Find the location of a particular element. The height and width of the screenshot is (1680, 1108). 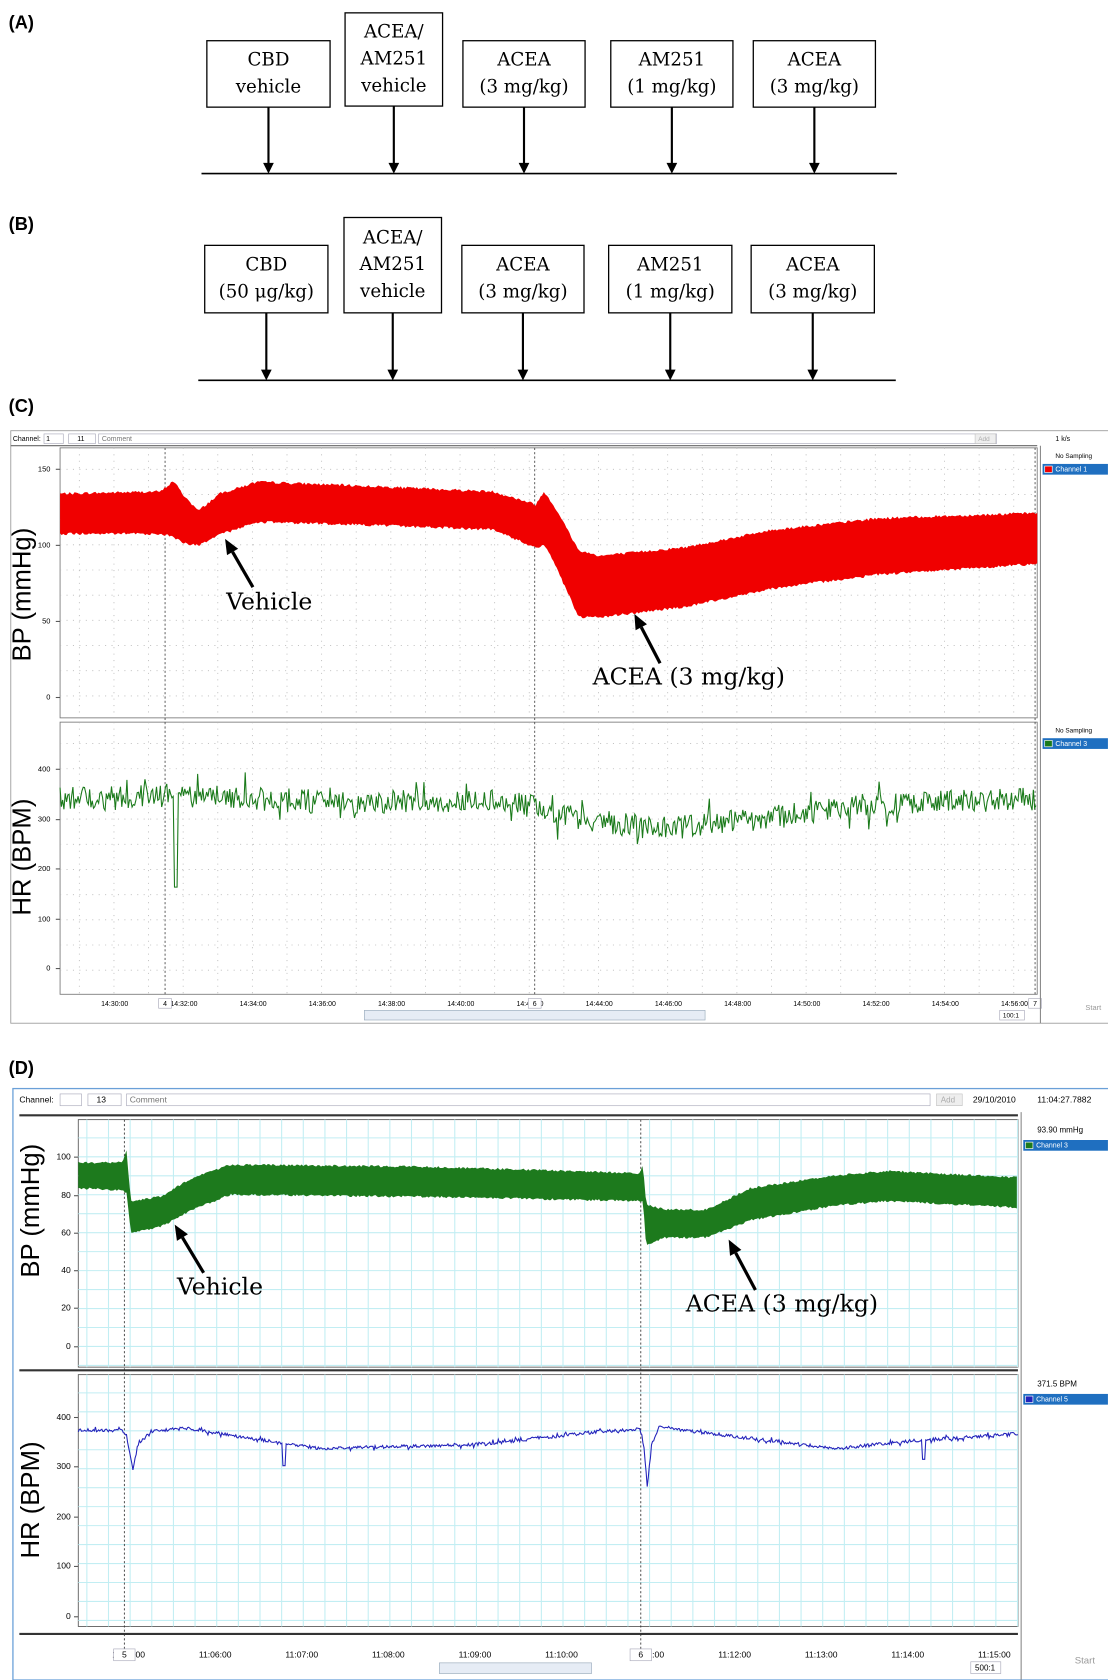

x-tick-label: 11:12:00 is located at coordinates (734, 1655).